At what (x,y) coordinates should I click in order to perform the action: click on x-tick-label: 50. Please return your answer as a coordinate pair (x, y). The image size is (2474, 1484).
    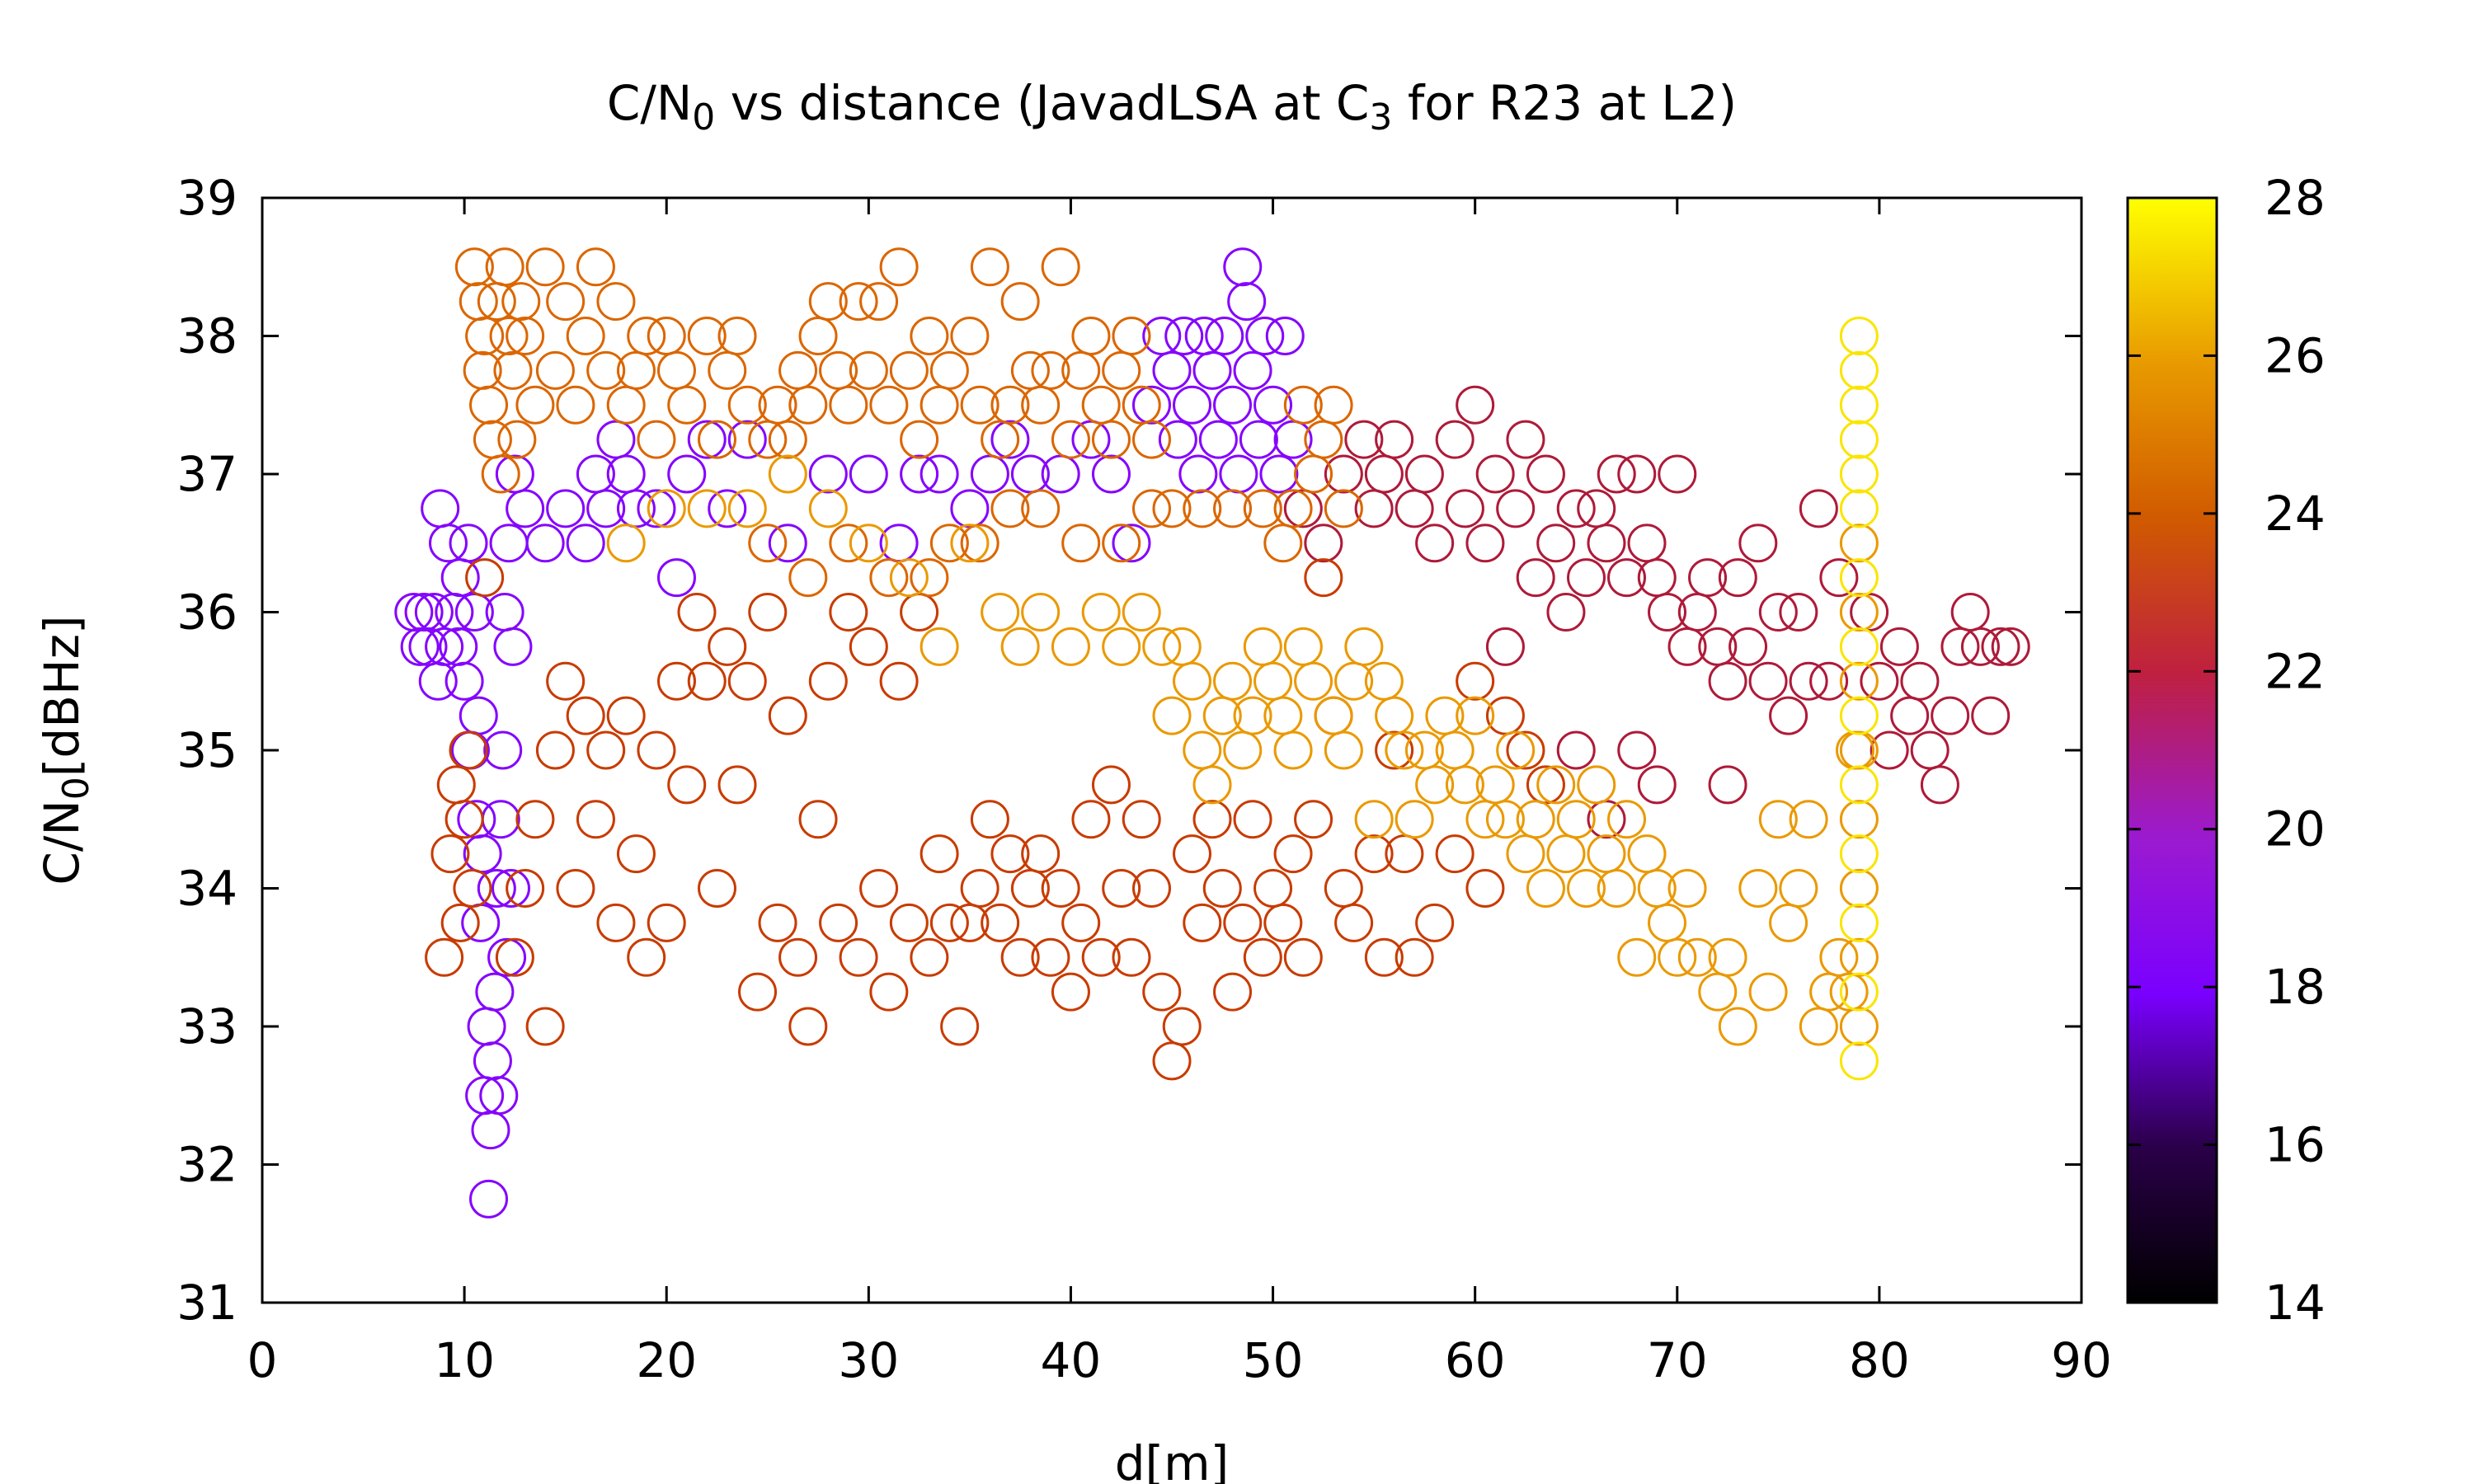
    Looking at the image, I should click on (1273, 1360).